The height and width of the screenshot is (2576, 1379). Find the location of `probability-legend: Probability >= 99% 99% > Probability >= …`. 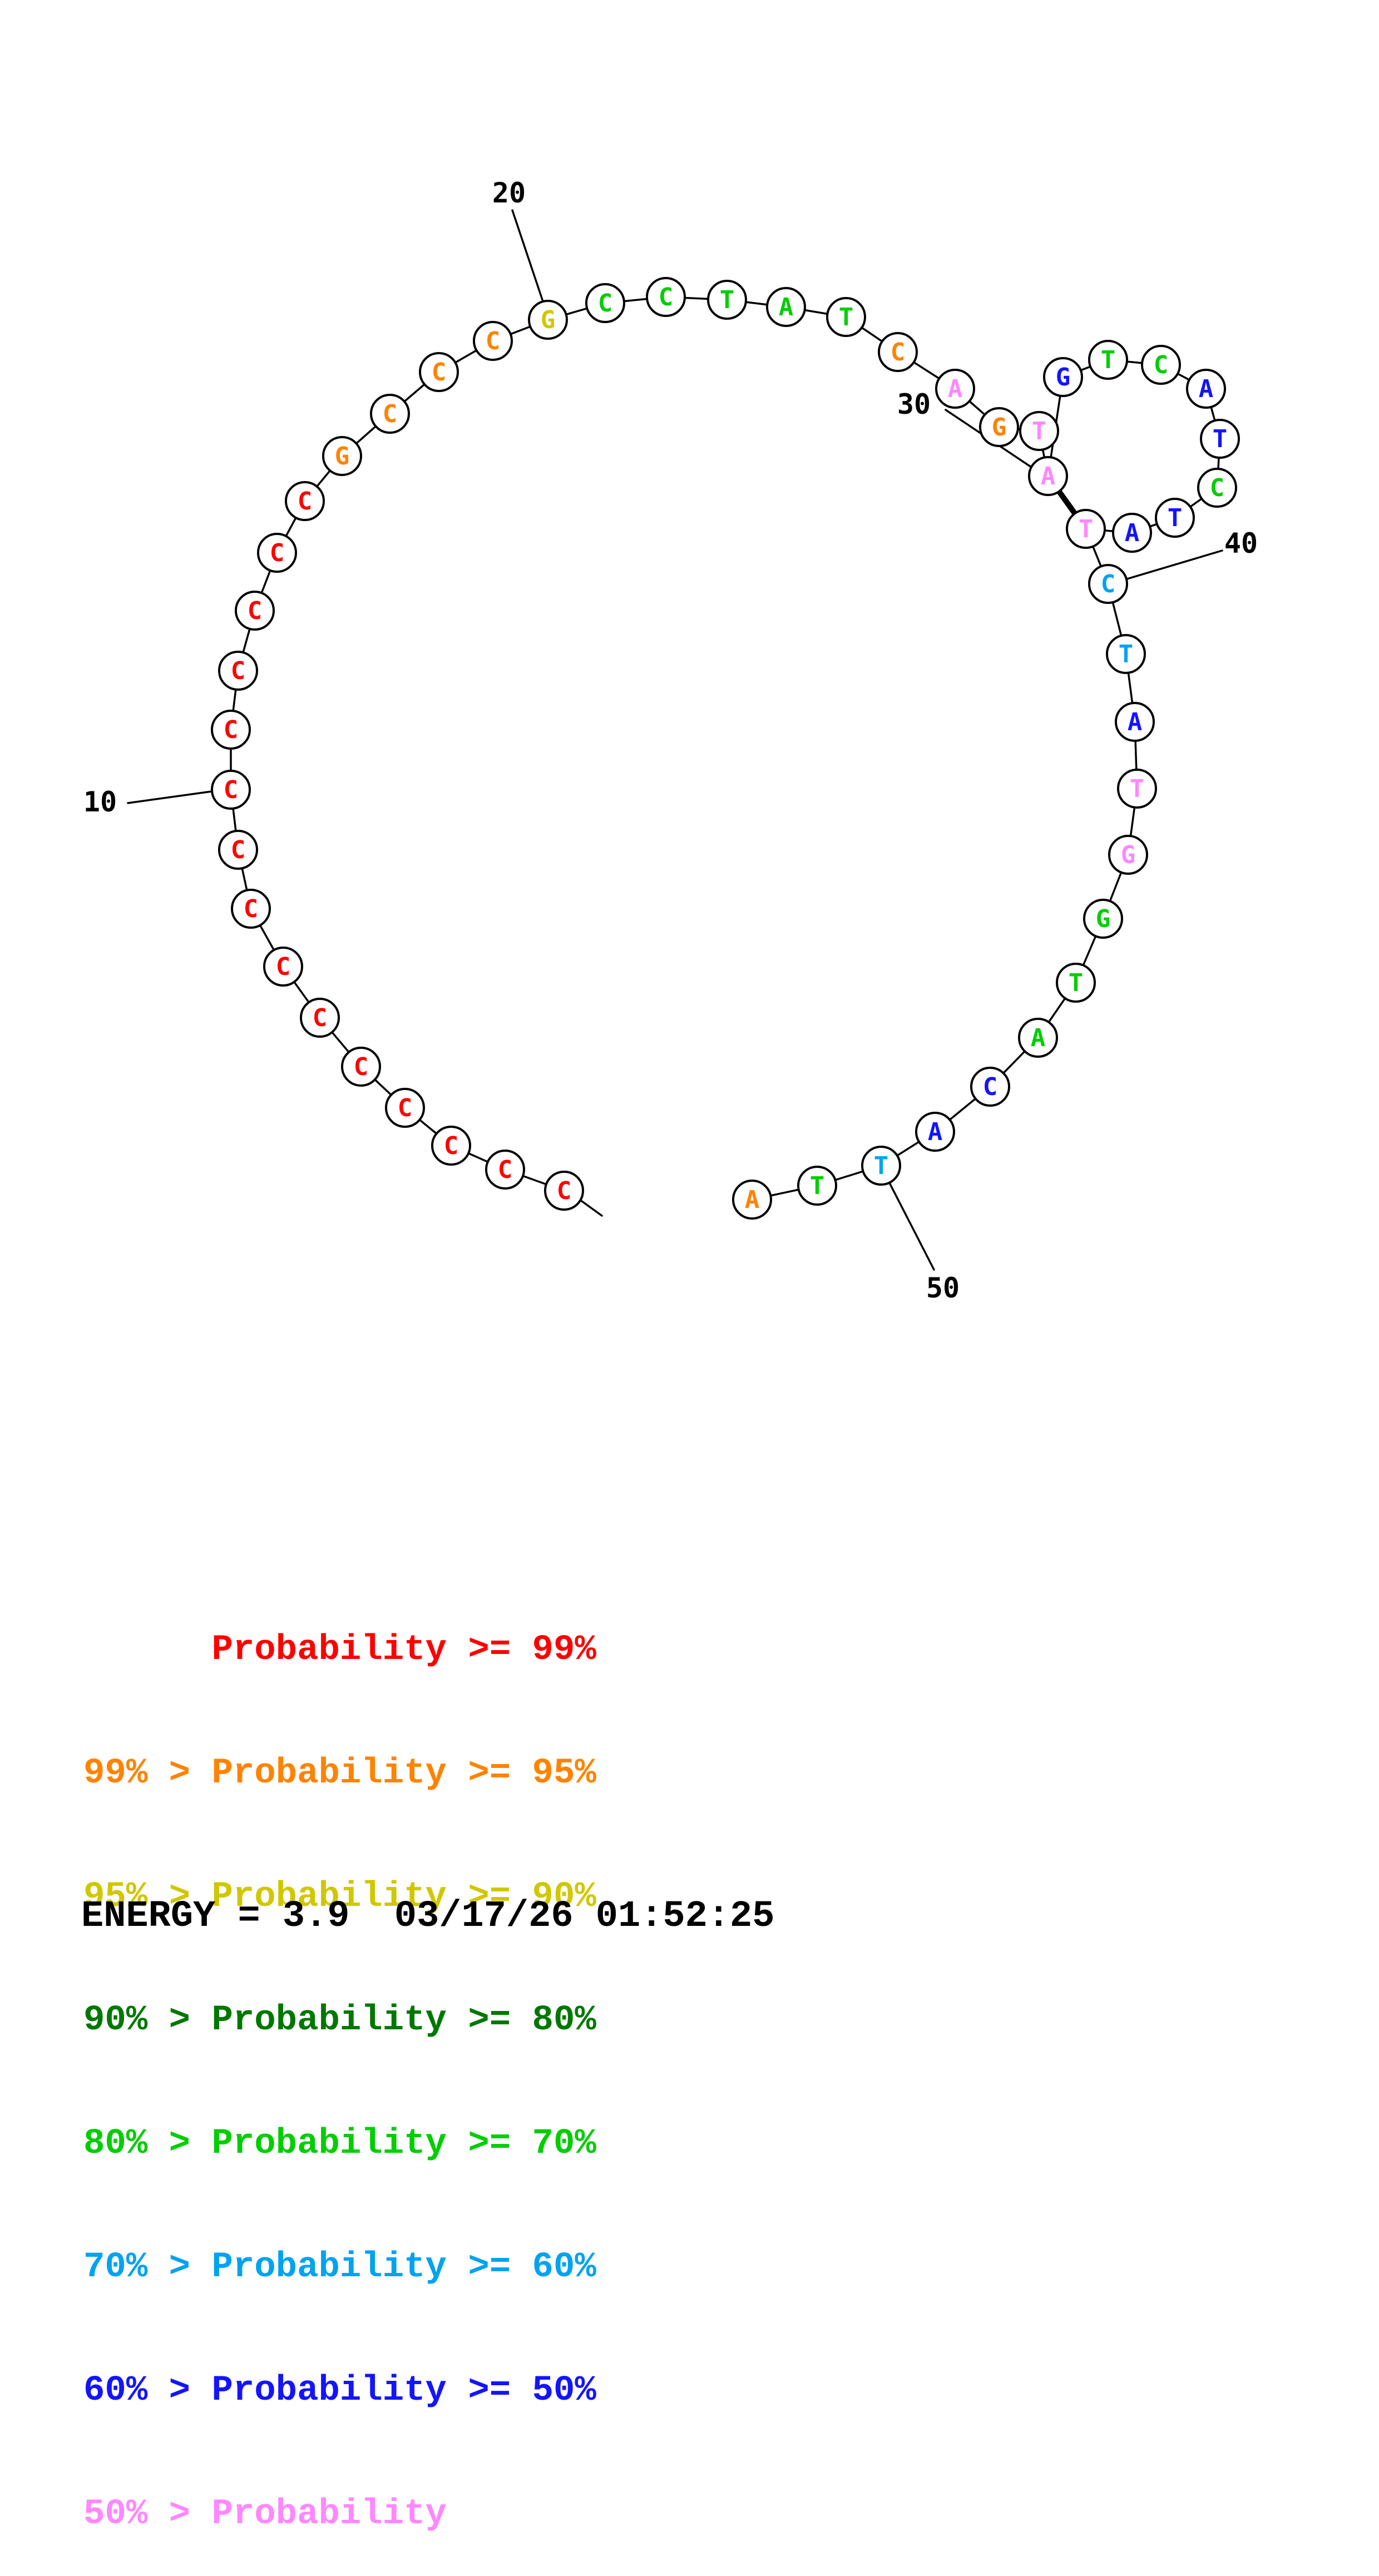

probability-legend: Probability >= 99% 99% > Probability >= … is located at coordinates (339, 2061).